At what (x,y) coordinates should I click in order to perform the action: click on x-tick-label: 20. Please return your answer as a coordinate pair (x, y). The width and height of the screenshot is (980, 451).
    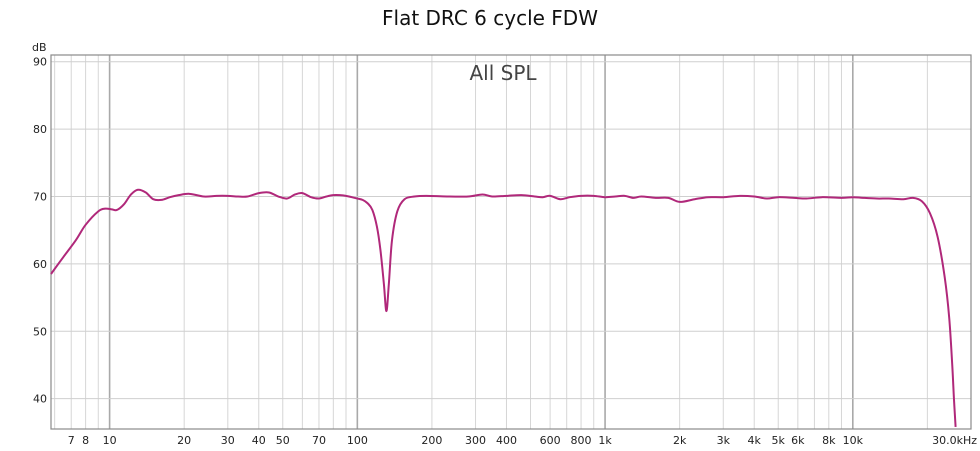
    Looking at the image, I should click on (184, 440).